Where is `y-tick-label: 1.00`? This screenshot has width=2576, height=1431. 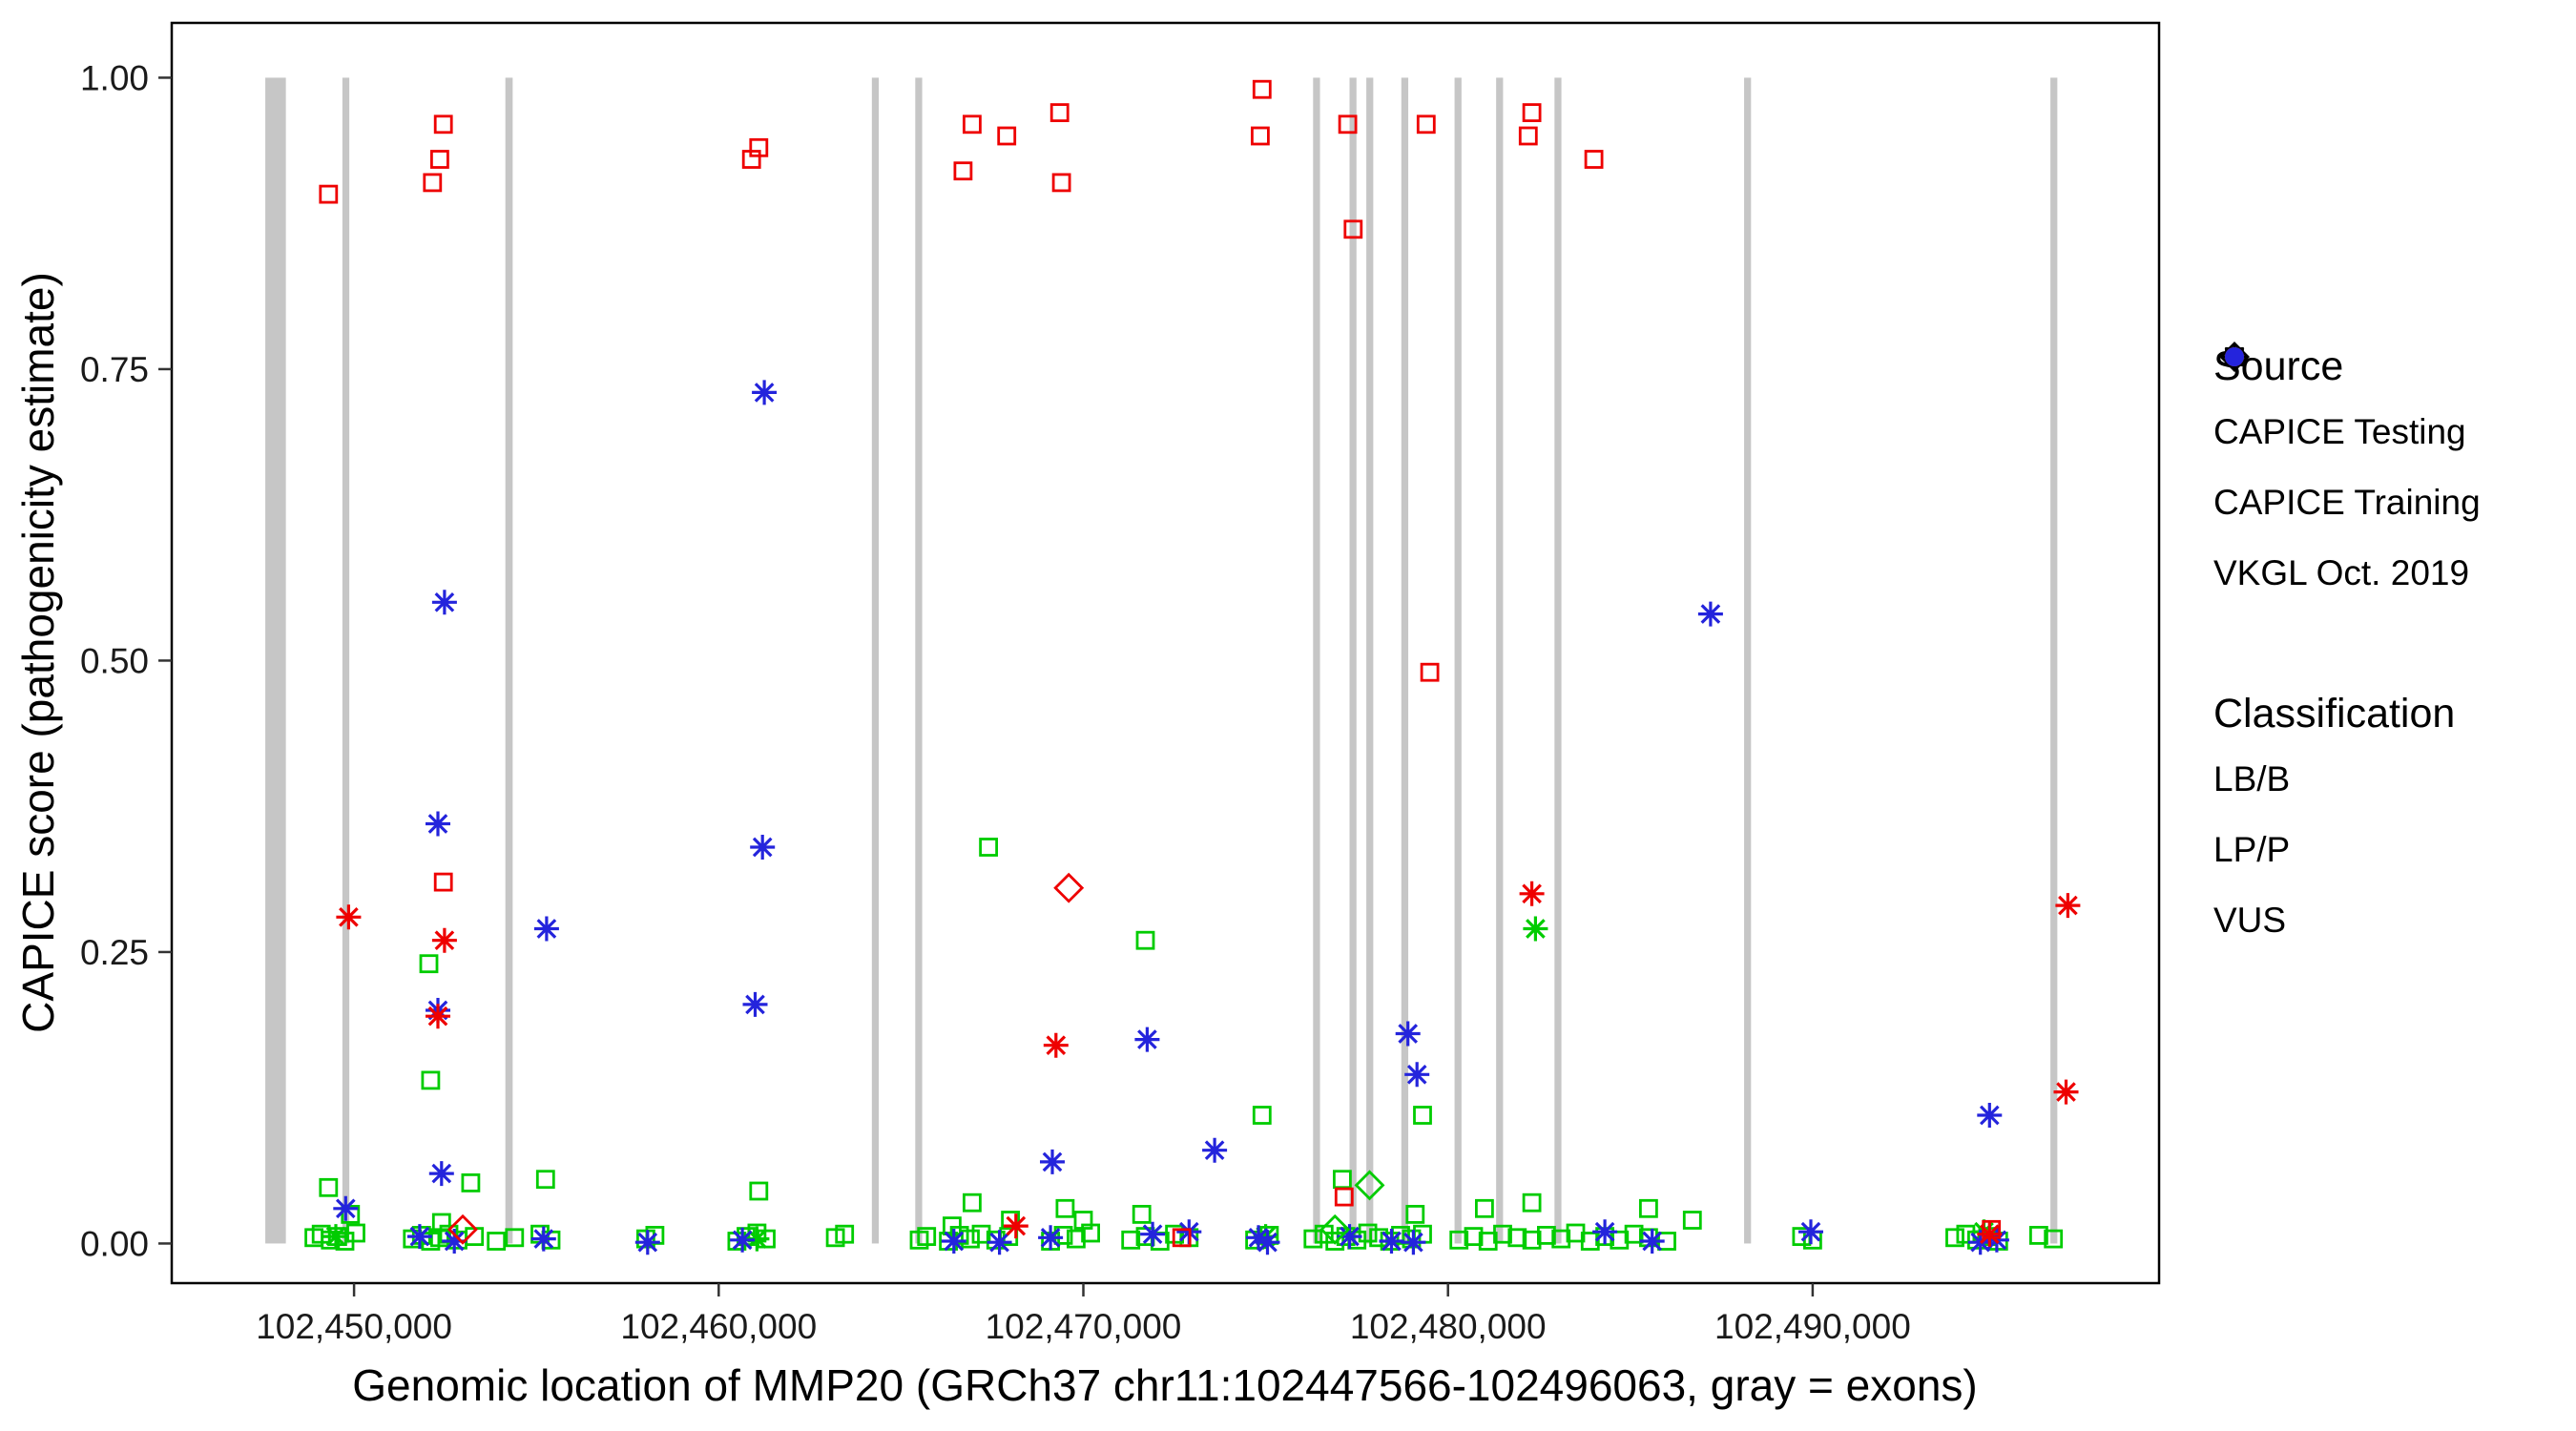
y-tick-label: 1.00 is located at coordinates (114, 77).